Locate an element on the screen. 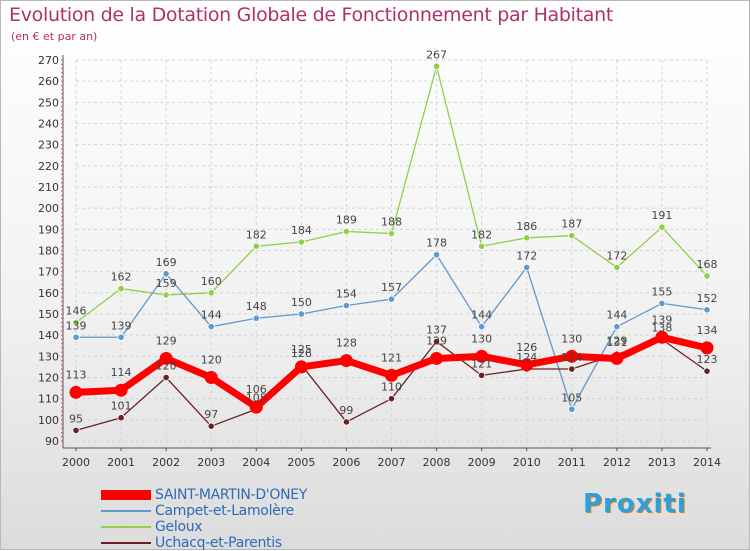  y-tick-label: 100 is located at coordinates (48, 420).